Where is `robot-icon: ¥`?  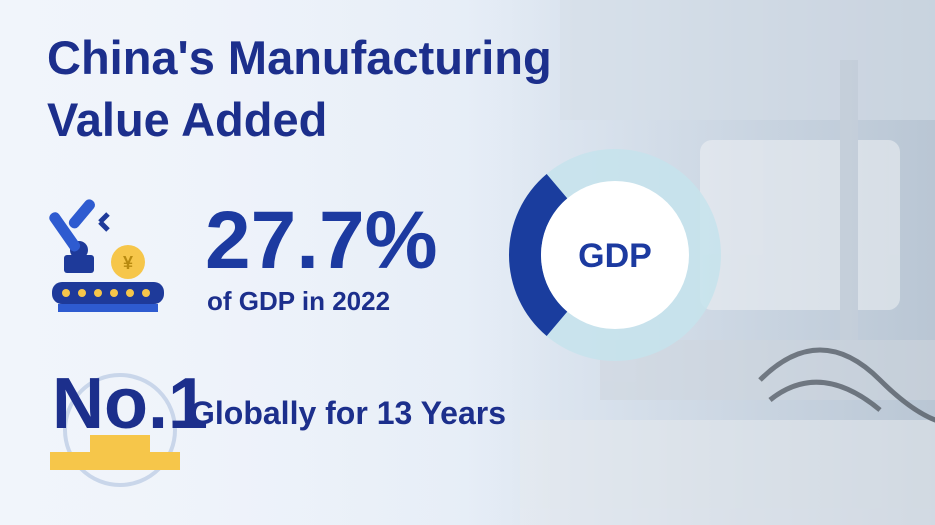
robot-icon: ¥ is located at coordinates (106, 255).